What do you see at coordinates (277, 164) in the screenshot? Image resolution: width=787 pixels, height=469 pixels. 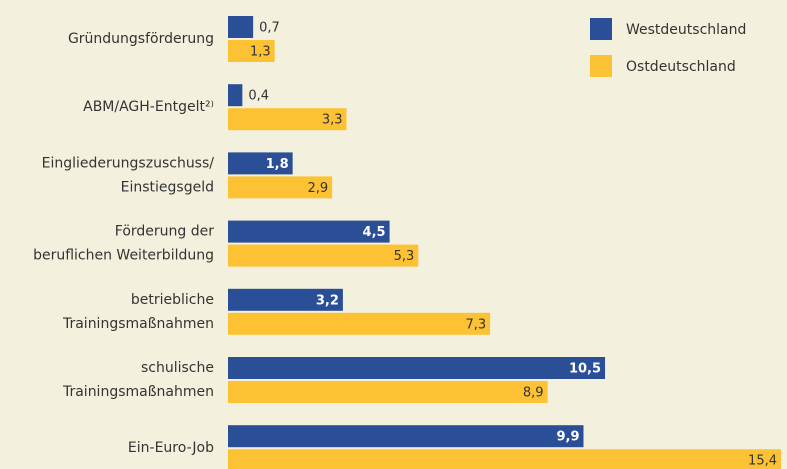 I see `value-label: 1,8` at bounding box center [277, 164].